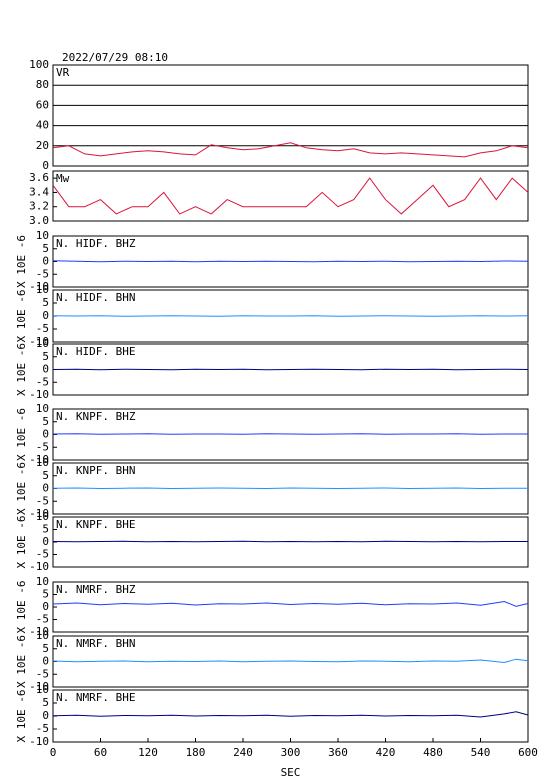 Image resolution: width=554 pixels, height=781 pixels. Describe the element at coordinates (96, 243) in the screenshot. I see `panel-label: N. HIDF. BHZ` at that location.